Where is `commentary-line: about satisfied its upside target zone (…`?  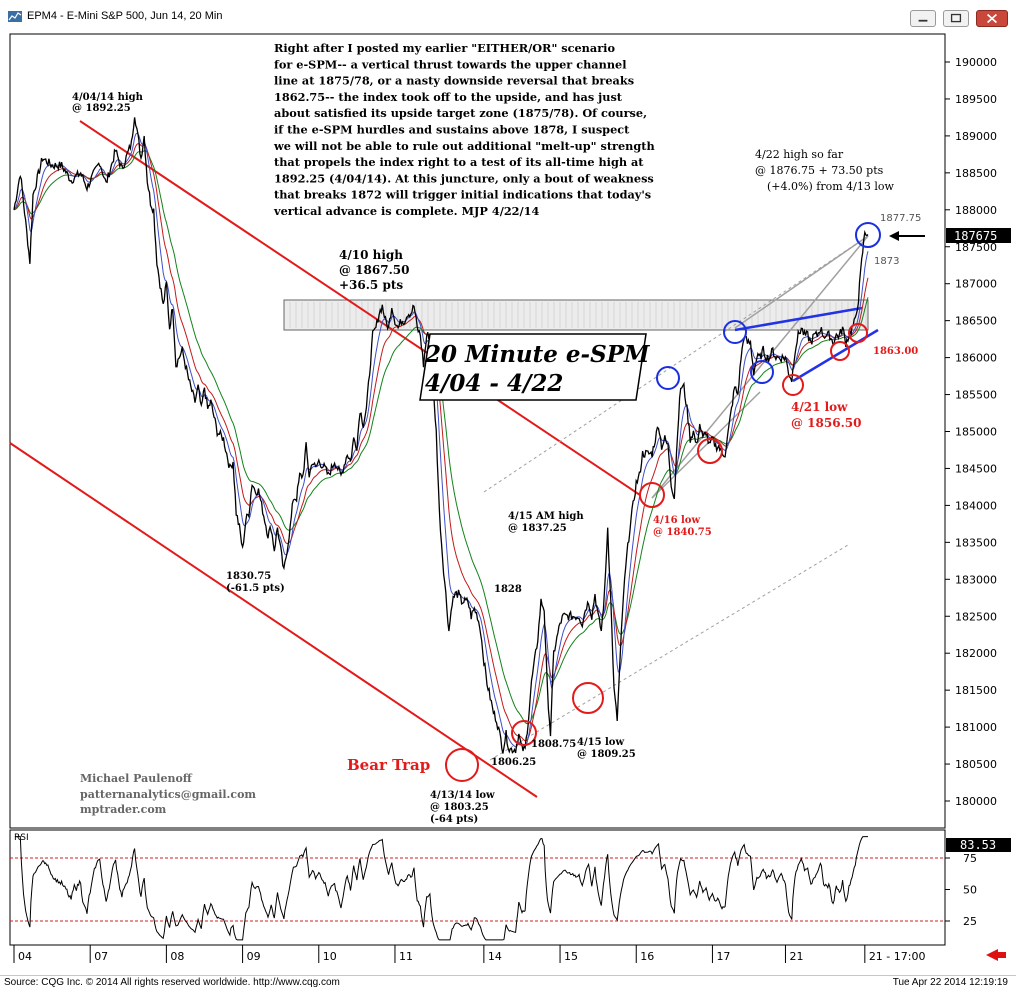
commentary-line: about satisfied its upside target zone (… is located at coordinates (460, 113).